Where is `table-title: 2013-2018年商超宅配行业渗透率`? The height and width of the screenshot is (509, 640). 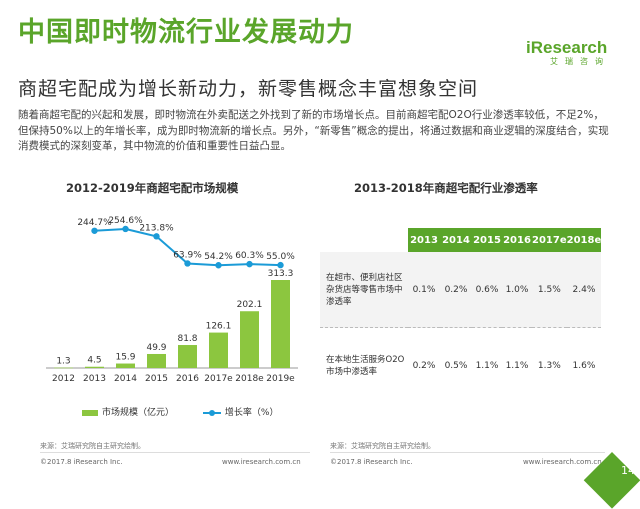
table-title: 2013-2018年商超宅配行业渗透率 is located at coordinates (446, 188).